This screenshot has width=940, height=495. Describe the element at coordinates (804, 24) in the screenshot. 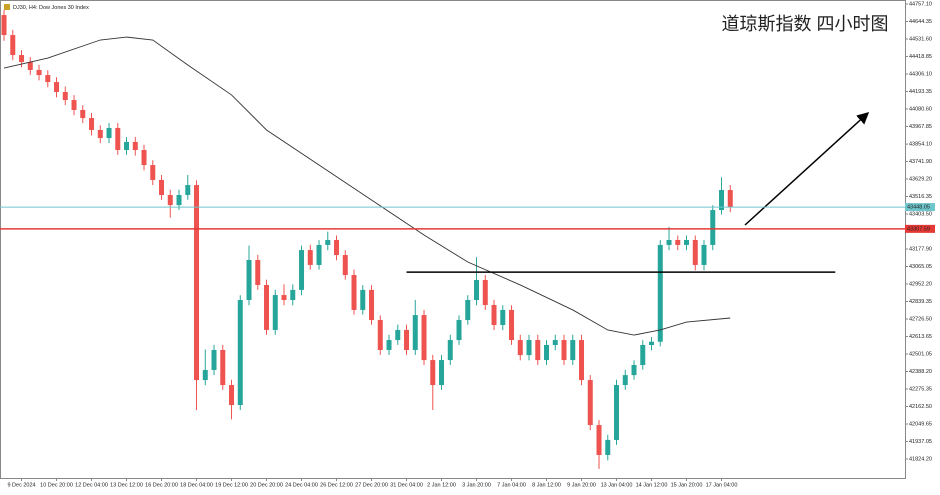

I see `chart-title: 道琼斯指数 四小时图` at that location.